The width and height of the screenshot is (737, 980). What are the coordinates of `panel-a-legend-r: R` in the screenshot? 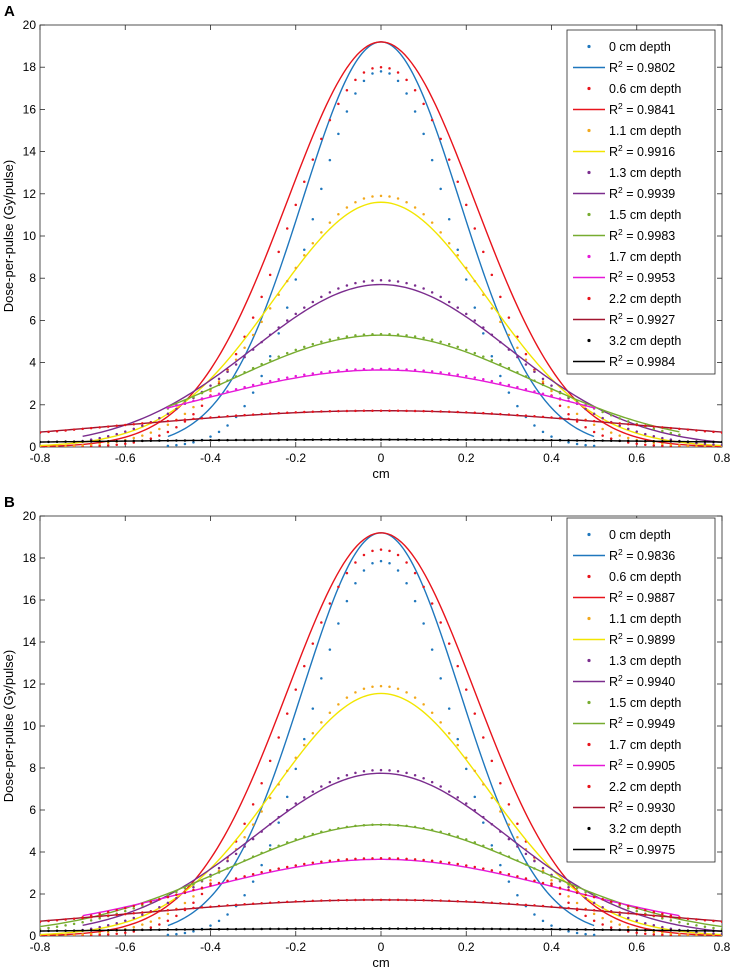 It's located at (613, 194).